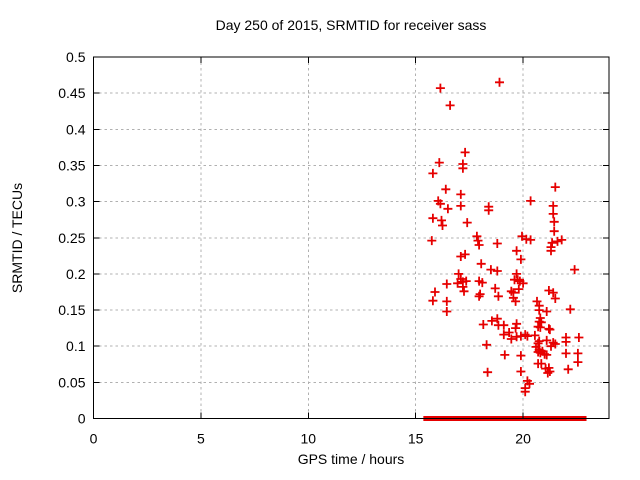 The image size is (640, 480). Describe the element at coordinates (17, 238) in the screenshot. I see `y-axis-label: SRMTID / TECUs` at that location.